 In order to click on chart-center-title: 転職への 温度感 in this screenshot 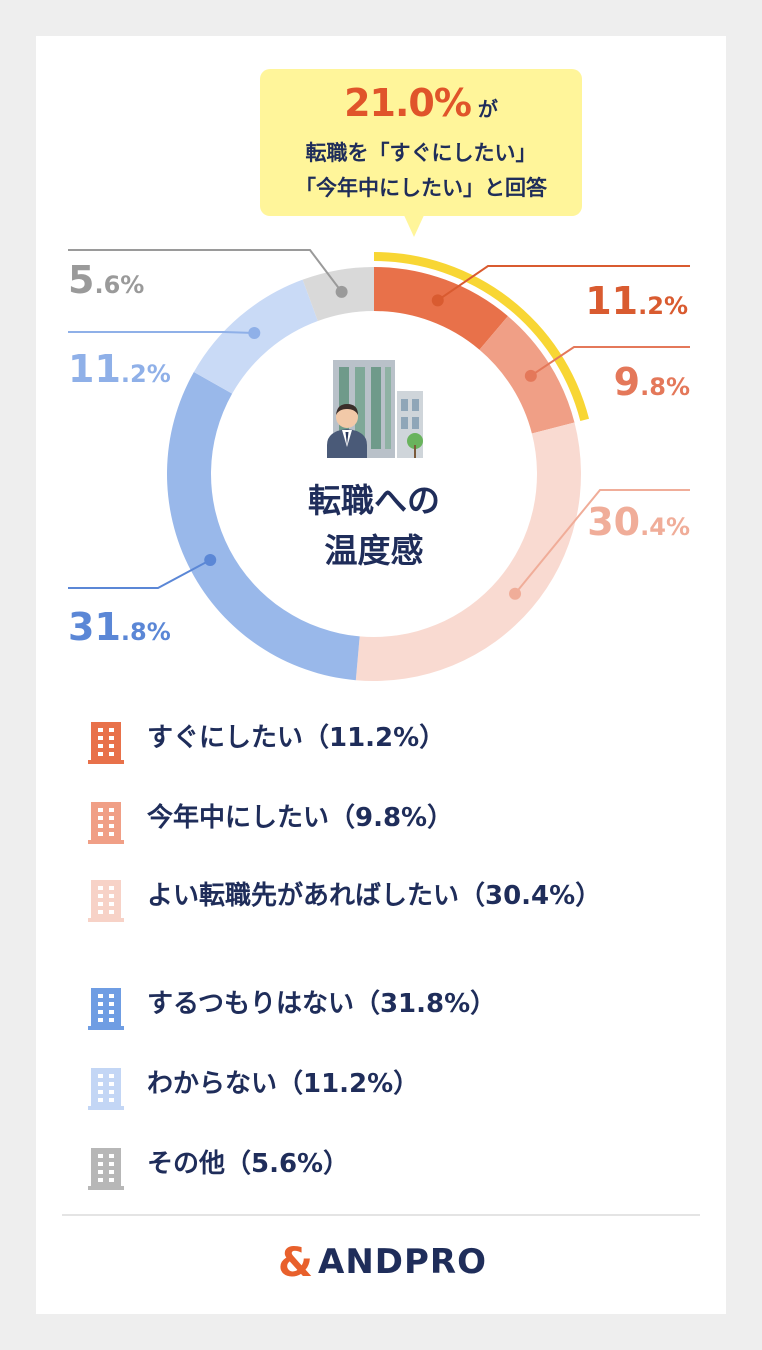, I will do `click(374, 526)`.